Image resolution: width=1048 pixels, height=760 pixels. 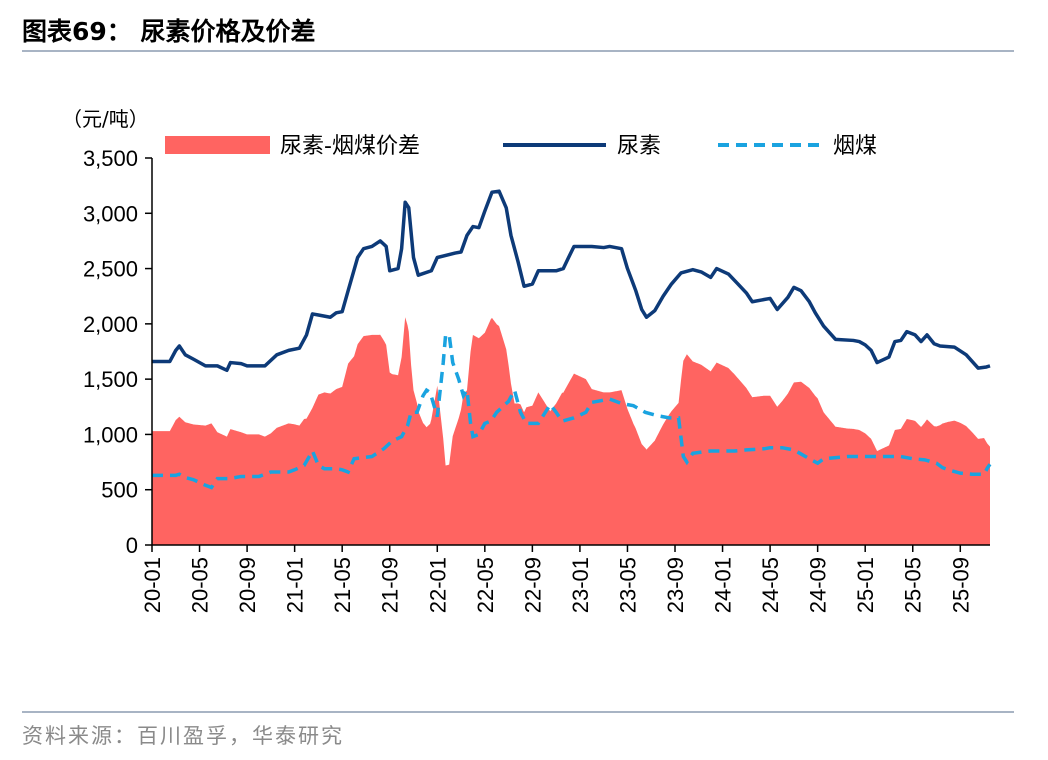 I want to click on x-tick-label: 21-05, so click(x=342, y=585).